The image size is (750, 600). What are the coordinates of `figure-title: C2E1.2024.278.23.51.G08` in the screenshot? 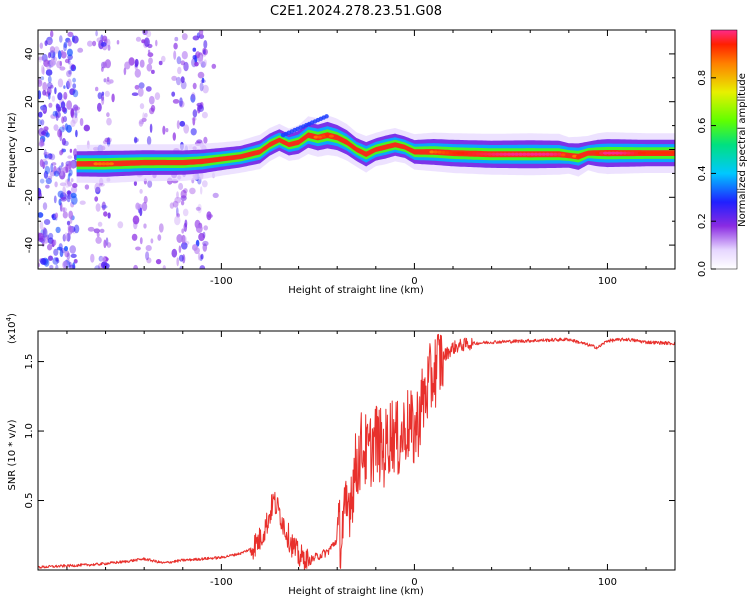 It's located at (356, 11).